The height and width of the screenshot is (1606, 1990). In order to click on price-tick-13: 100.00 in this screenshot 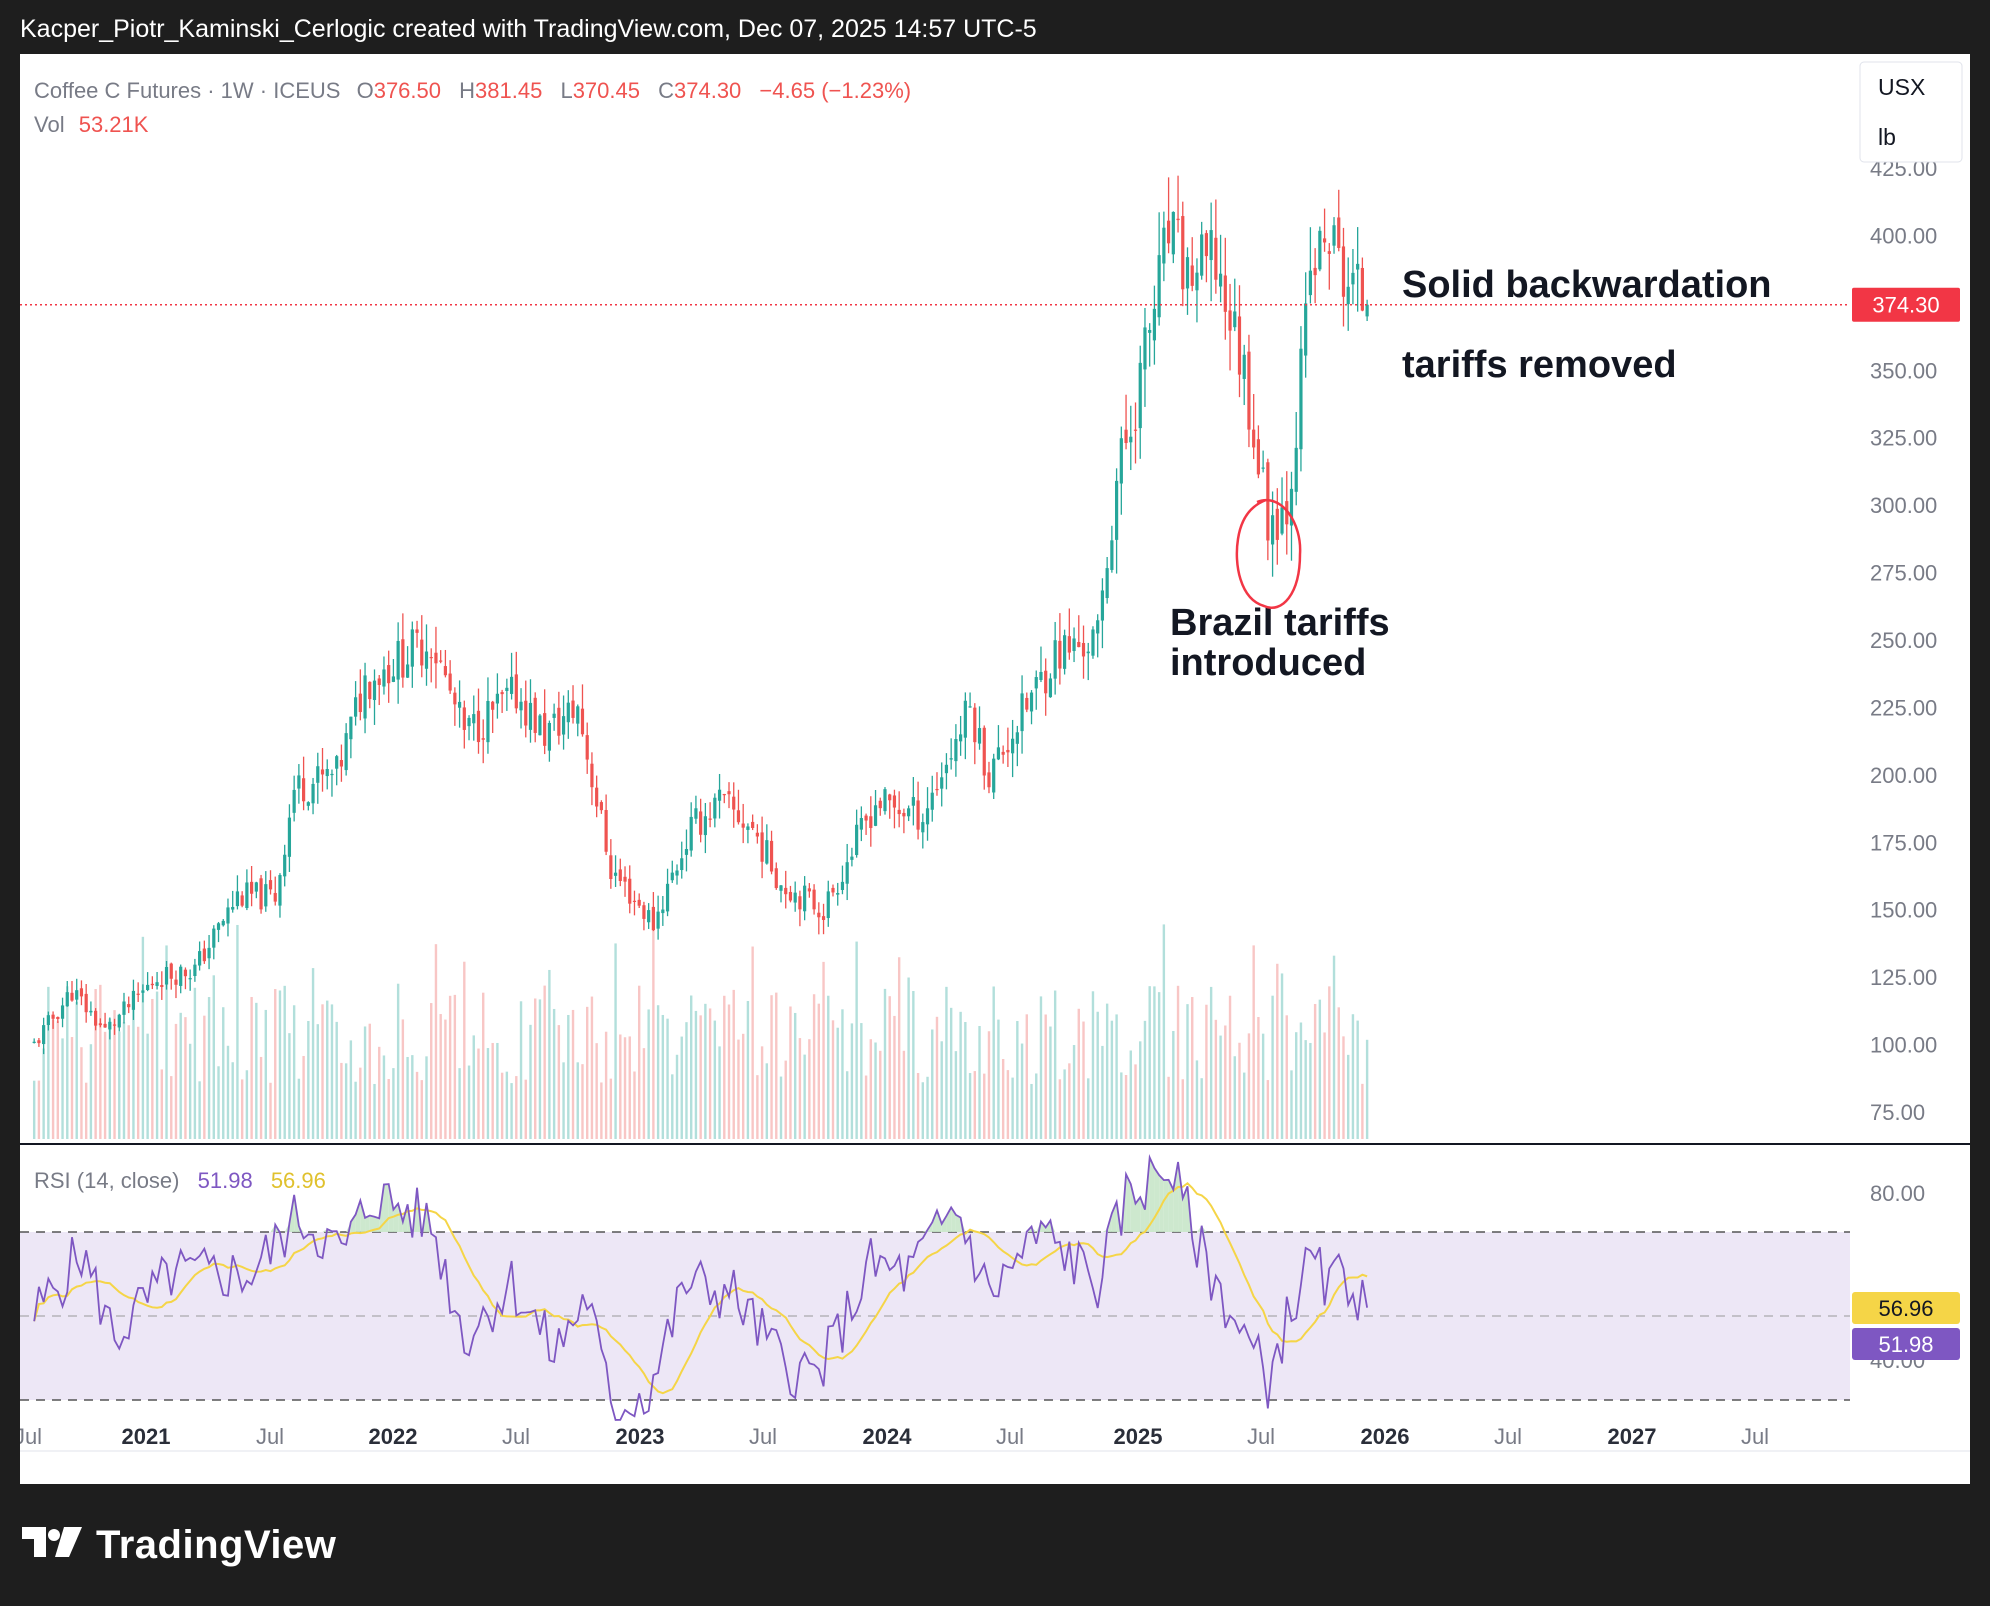, I will do `click(1903, 1045)`.